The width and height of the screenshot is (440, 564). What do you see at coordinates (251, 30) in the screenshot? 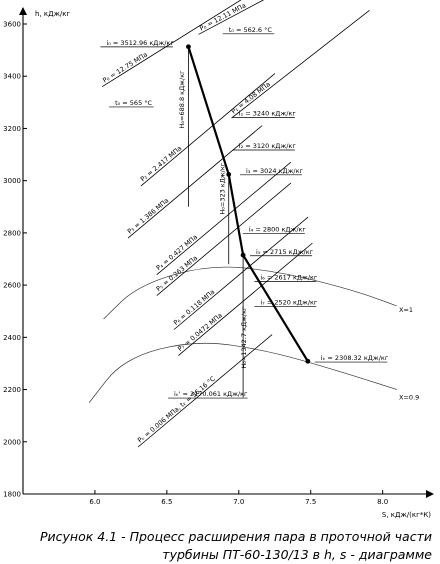
I see `enthalpy-label: t₀ = 562.6 °C` at bounding box center [251, 30].